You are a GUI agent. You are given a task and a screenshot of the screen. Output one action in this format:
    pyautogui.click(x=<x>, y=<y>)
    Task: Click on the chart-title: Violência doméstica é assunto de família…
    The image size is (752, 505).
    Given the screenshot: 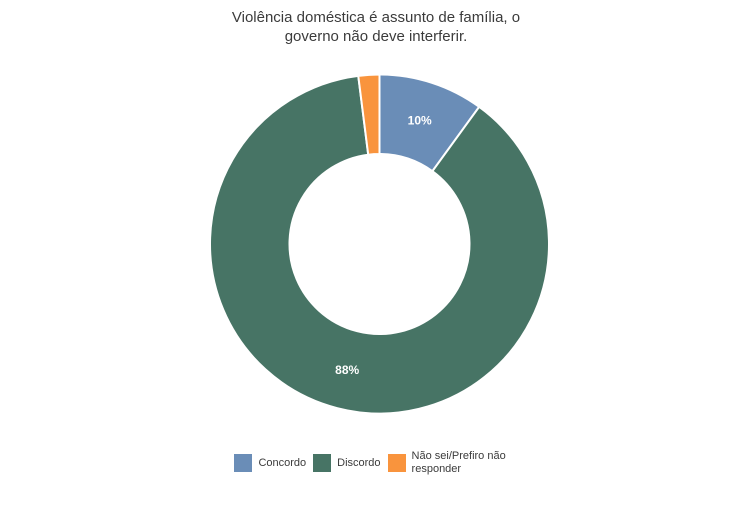 What is the action you would take?
    pyautogui.click(x=376, y=27)
    